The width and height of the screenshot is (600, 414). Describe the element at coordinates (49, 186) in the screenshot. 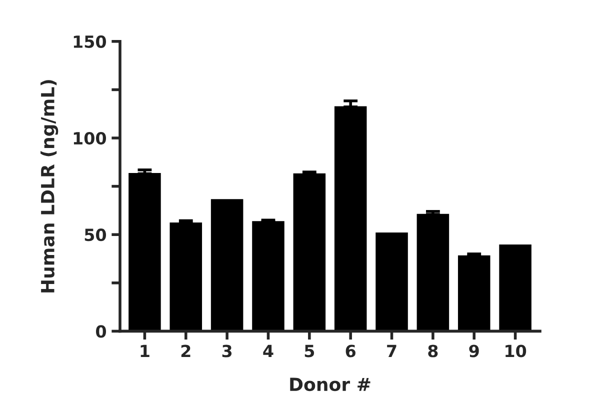

I see `y-axis-title: Human LDLR (ng/mL)` at that location.